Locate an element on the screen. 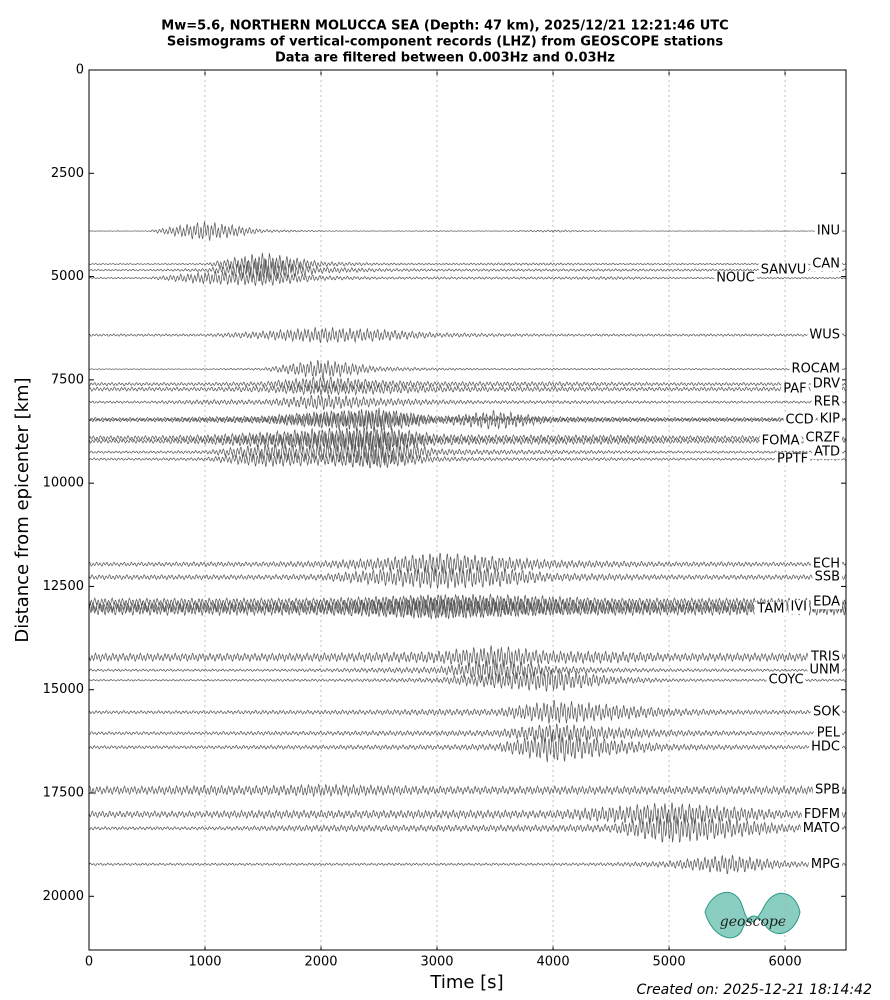 Image resolution: width=890 pixels, height=1000 pixels. station-label: CAN is located at coordinates (826, 264).